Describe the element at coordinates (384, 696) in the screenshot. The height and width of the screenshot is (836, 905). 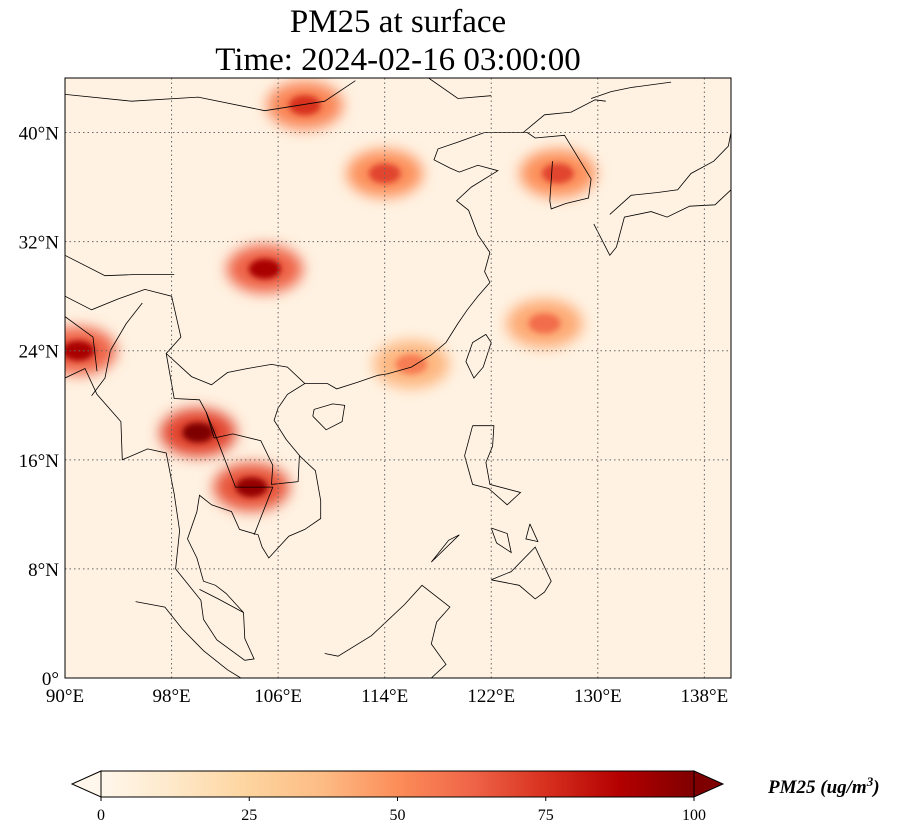
I see `longitude-tick-label: 114°E` at that location.